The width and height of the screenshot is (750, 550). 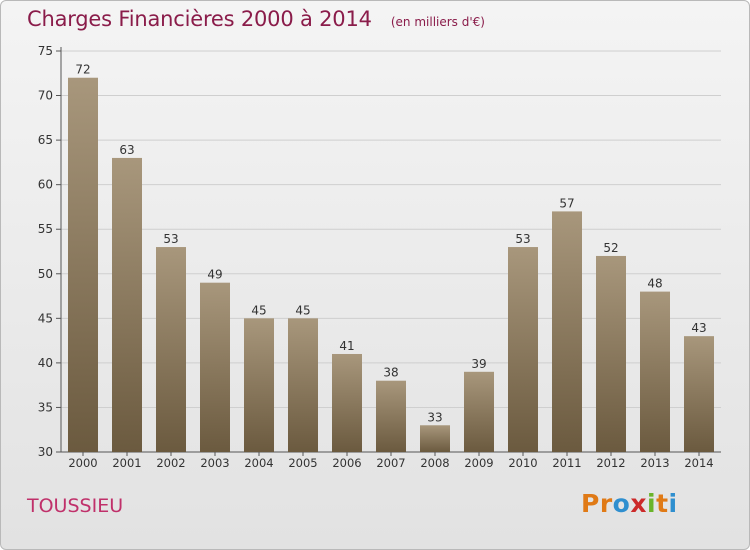 I want to click on y-tick-label: 30, so click(x=45, y=452).